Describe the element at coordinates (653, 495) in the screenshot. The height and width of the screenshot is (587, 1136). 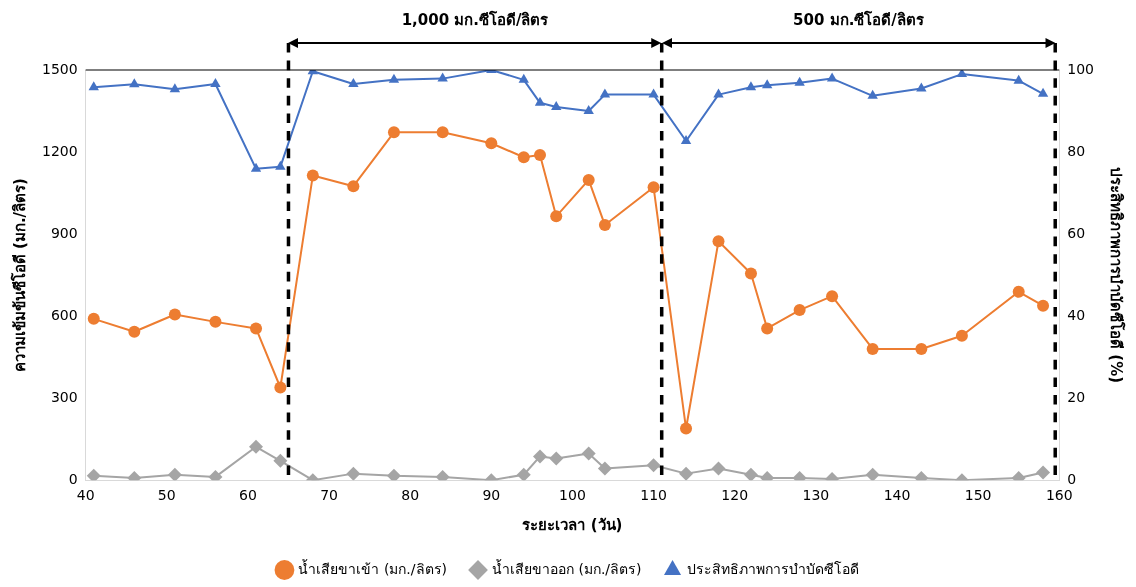
I see `x-tick-label: 110` at that location.